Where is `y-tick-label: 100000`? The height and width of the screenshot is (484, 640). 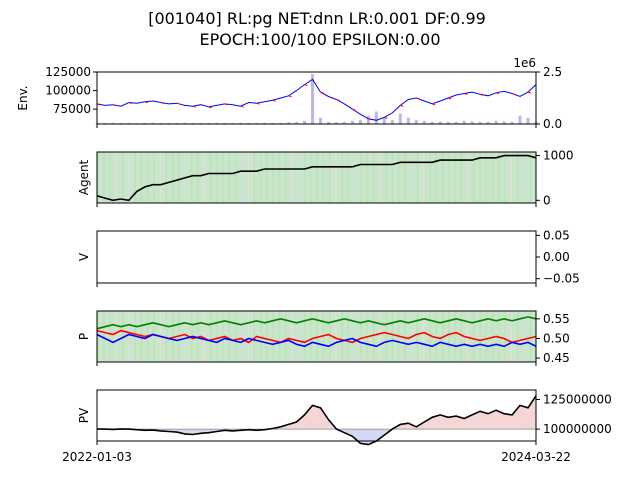
y-tick-label: 100000 is located at coordinates (68, 91).